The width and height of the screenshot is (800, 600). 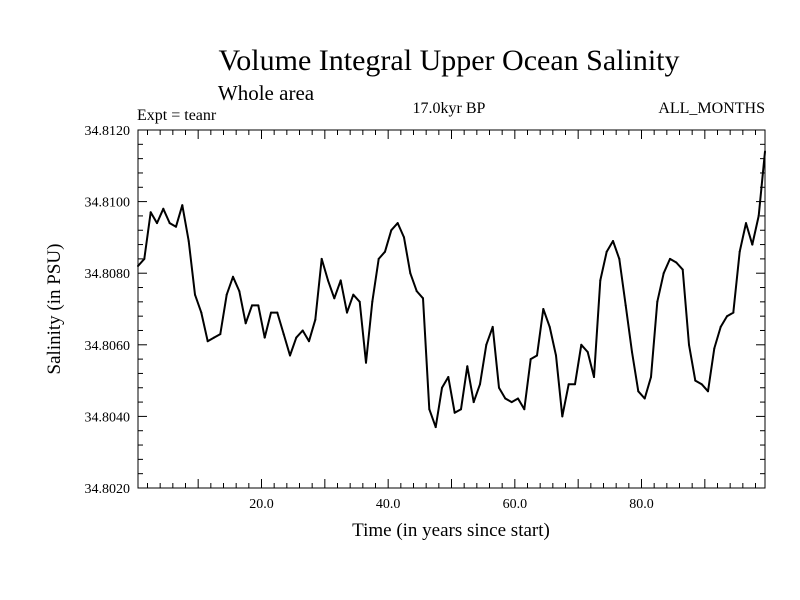 I want to click on y-axis-label: Salinity (in PSU), so click(x=54, y=309).